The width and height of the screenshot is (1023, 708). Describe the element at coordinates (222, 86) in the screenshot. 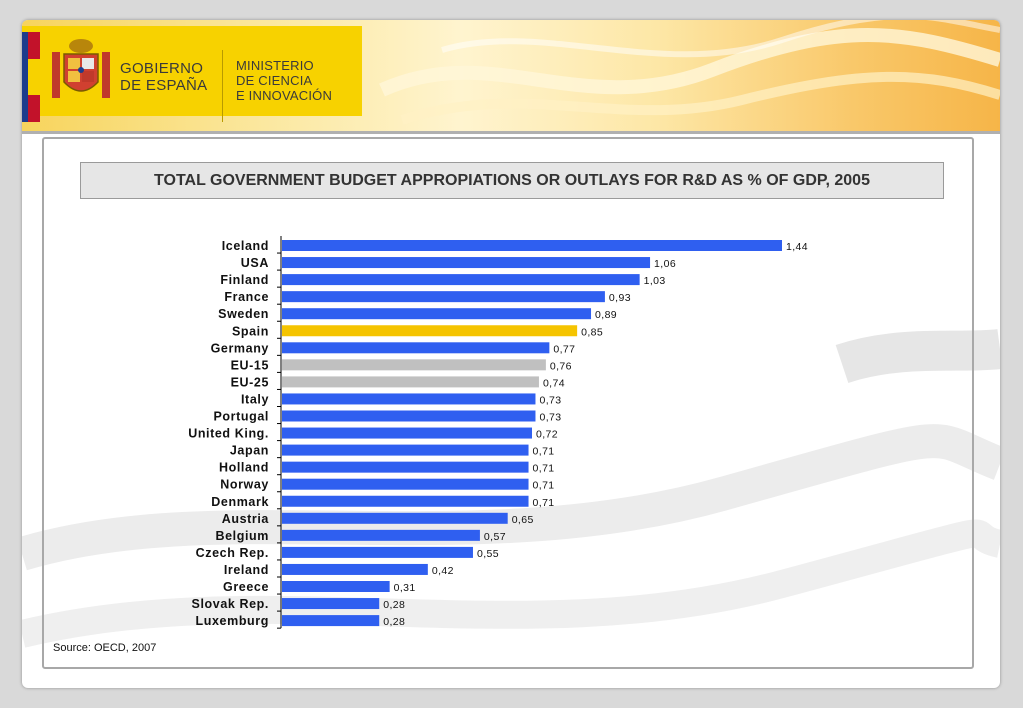

I see `logo-divider` at that location.